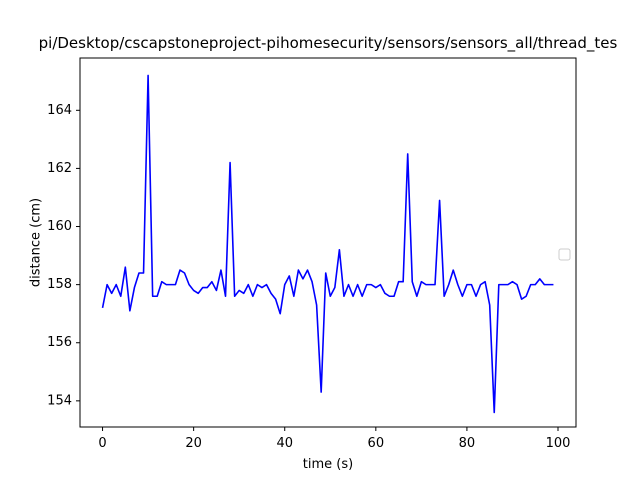 The width and height of the screenshot is (640, 485). Describe the element at coordinates (59, 110) in the screenshot. I see `y-tick-label: 164` at that location.